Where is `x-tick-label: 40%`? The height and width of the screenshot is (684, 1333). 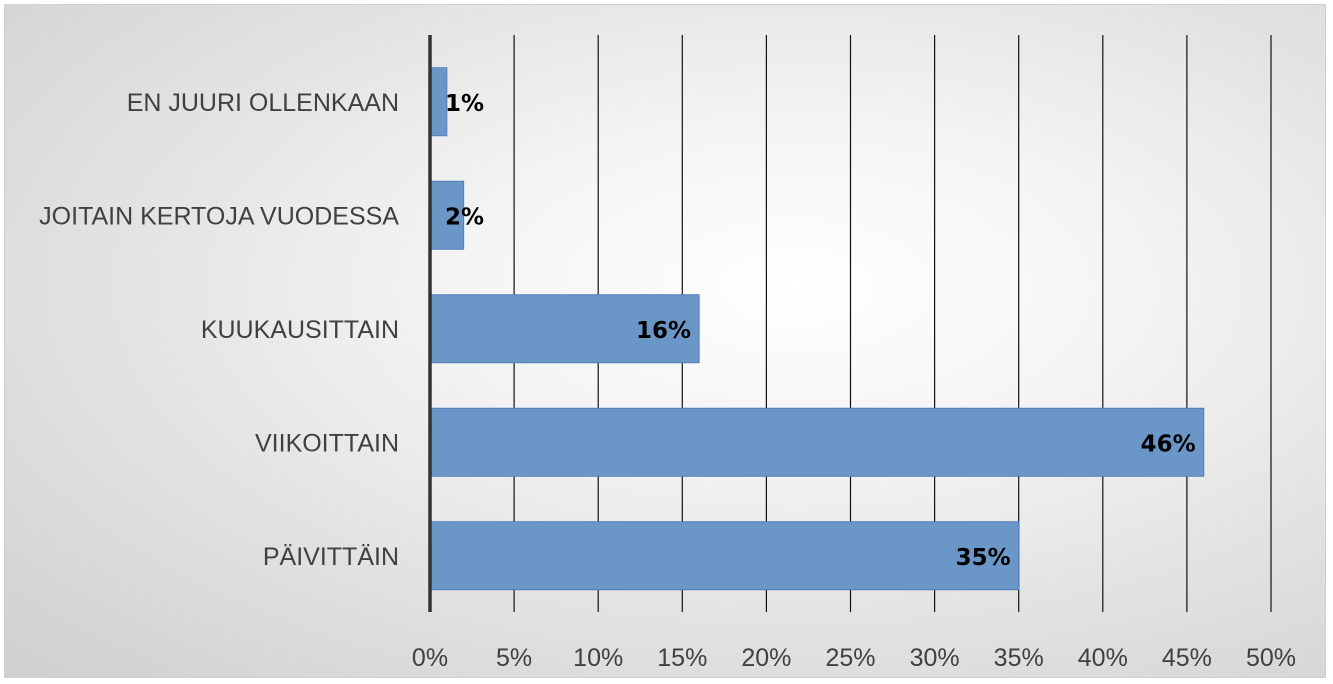 x-tick-label: 40% is located at coordinates (1103, 658).